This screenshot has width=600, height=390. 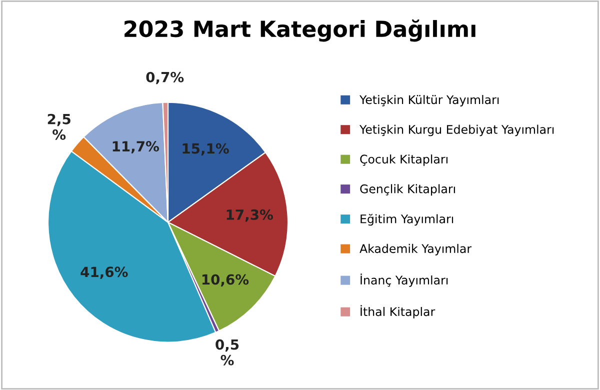 What do you see at coordinates (404, 280) in the screenshot?
I see `legend-label: İnanç Yayımları` at bounding box center [404, 280].